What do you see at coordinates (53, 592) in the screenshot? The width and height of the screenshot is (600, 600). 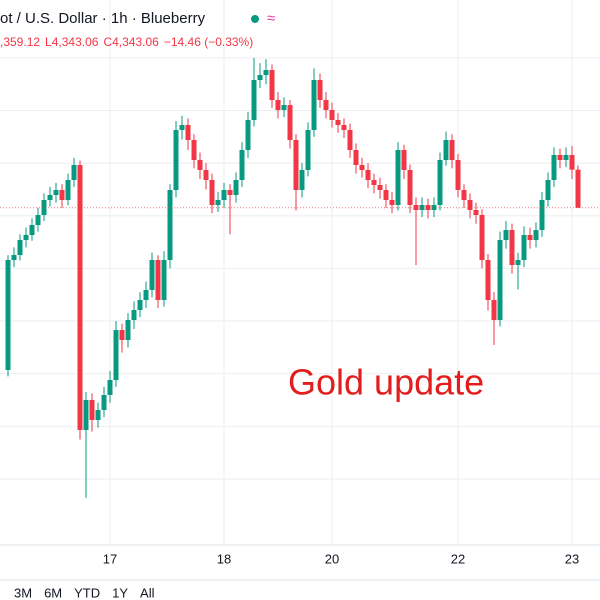 I see `range-button: 6M` at bounding box center [53, 592].